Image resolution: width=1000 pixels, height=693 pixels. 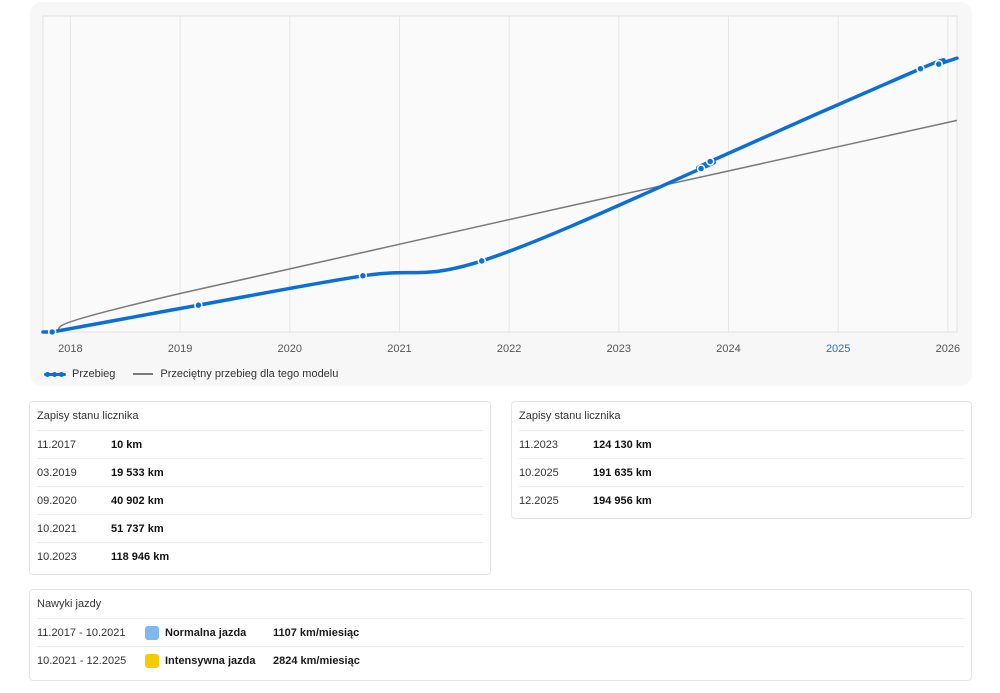 I want to click on habit-period: 11.2017 - 10.2021, so click(x=81, y=632).